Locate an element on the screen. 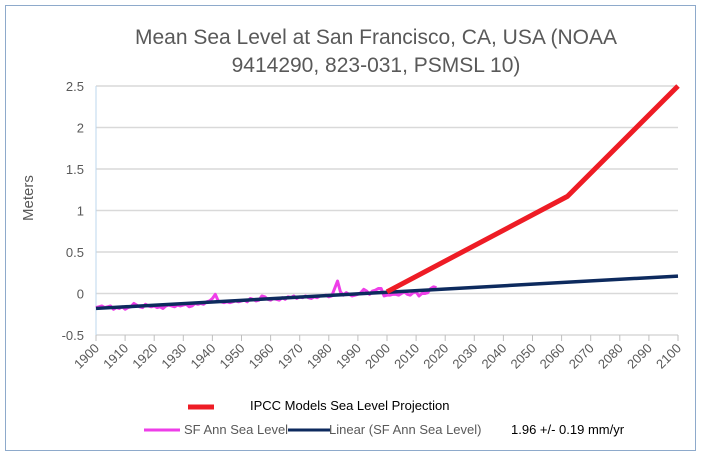 The height and width of the screenshot is (457, 701). x-tick-label: 1910 is located at coordinates (115, 356).